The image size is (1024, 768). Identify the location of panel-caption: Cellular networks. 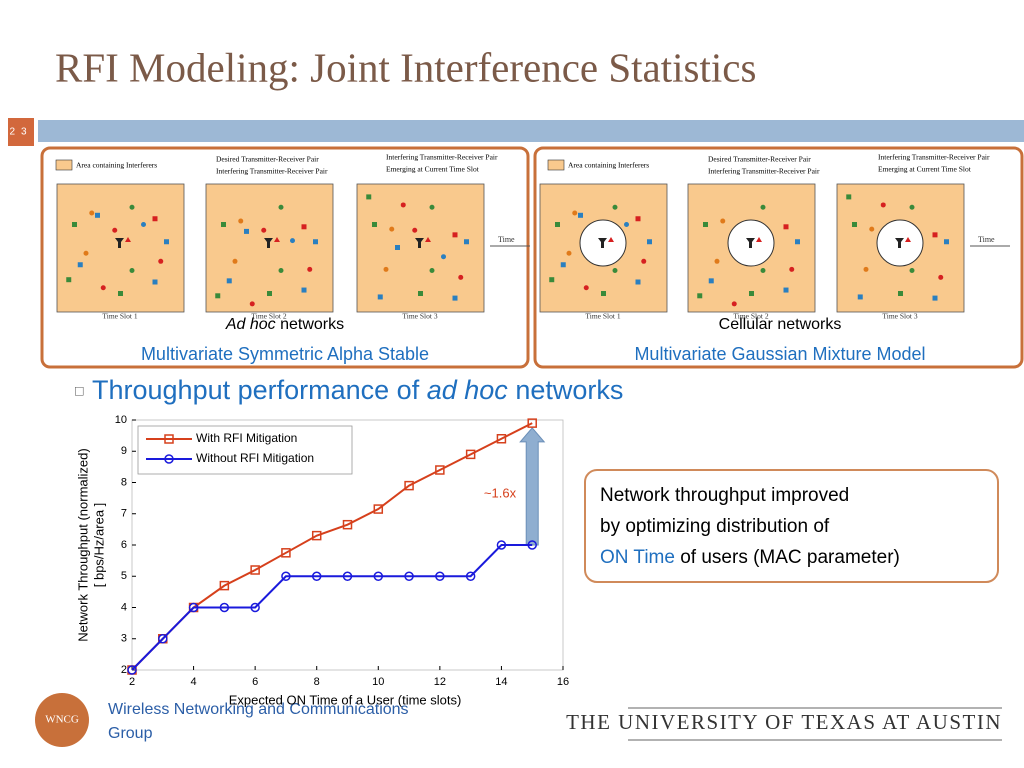
(780, 324).